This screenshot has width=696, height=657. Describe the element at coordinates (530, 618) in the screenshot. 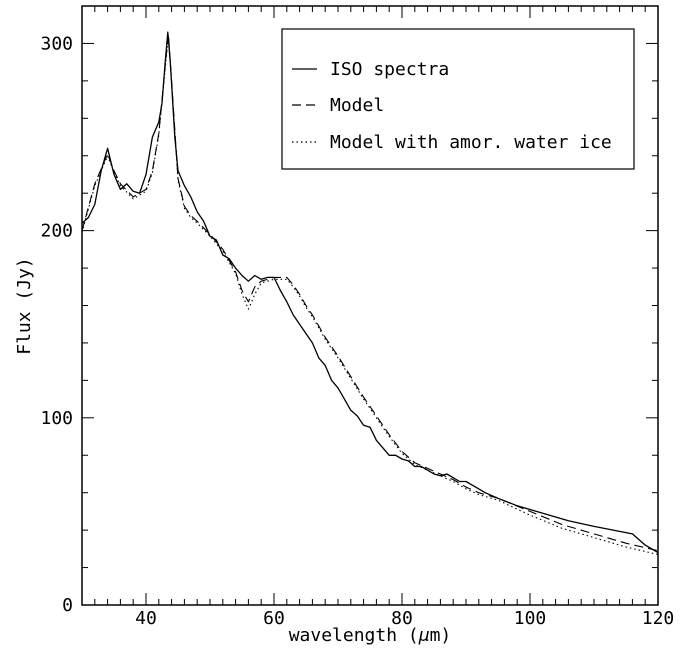

I see `x-tick-label: 100` at that location.